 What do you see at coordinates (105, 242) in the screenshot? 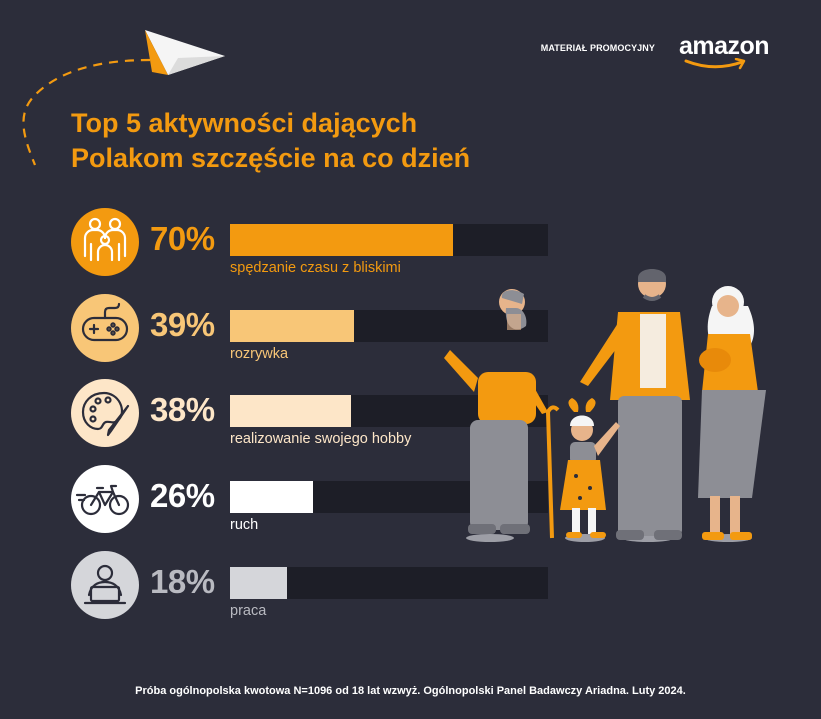
I see `family-icon` at bounding box center [105, 242].